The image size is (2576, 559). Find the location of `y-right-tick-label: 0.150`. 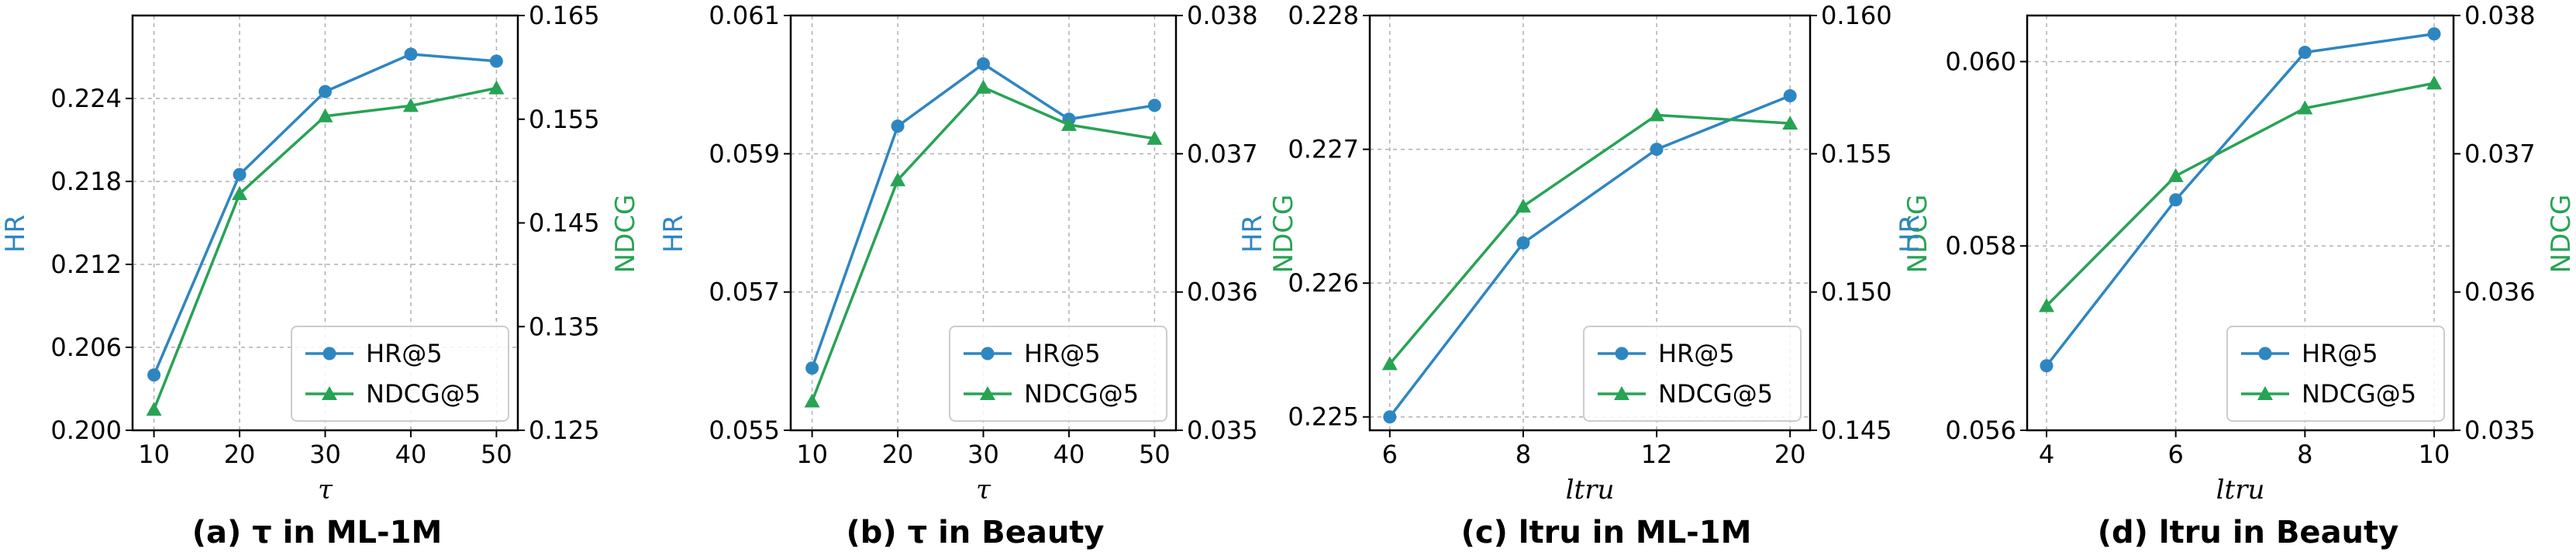

y-right-tick-label: 0.150 is located at coordinates (1856, 292).